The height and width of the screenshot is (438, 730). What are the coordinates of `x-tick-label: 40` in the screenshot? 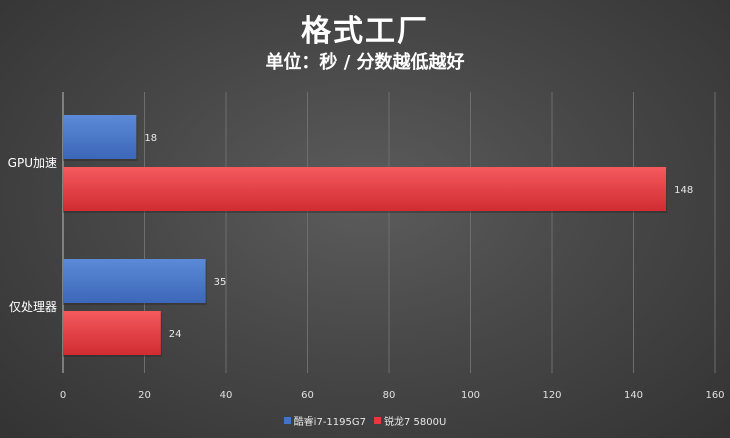 It's located at (226, 395).